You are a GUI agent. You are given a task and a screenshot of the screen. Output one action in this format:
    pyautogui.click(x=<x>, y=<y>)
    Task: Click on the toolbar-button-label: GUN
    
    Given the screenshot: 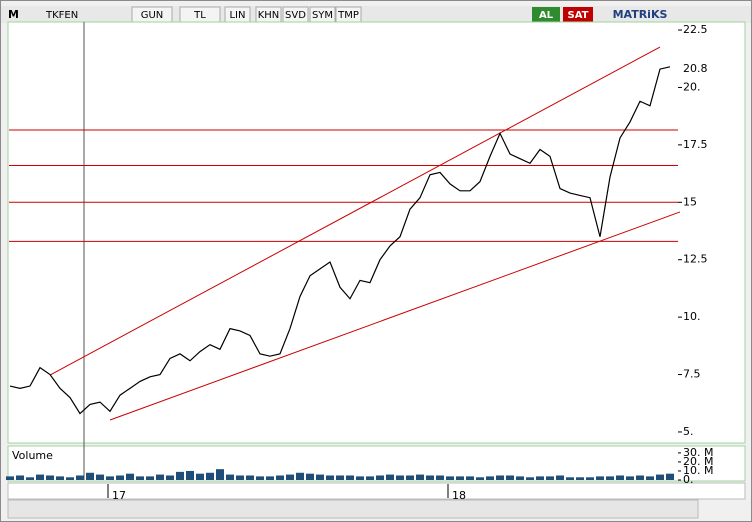 What is the action you would take?
    pyautogui.click(x=152, y=15)
    